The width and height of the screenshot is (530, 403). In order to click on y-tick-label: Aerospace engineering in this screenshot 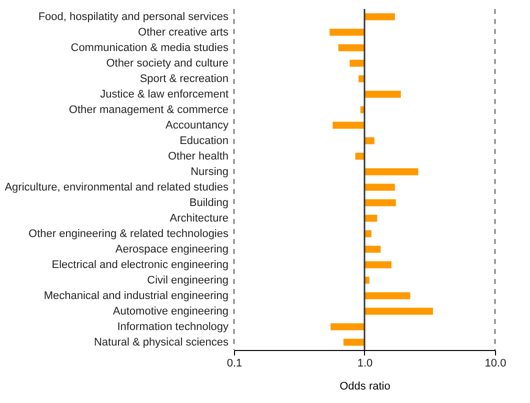, I will do `click(171, 249)`.